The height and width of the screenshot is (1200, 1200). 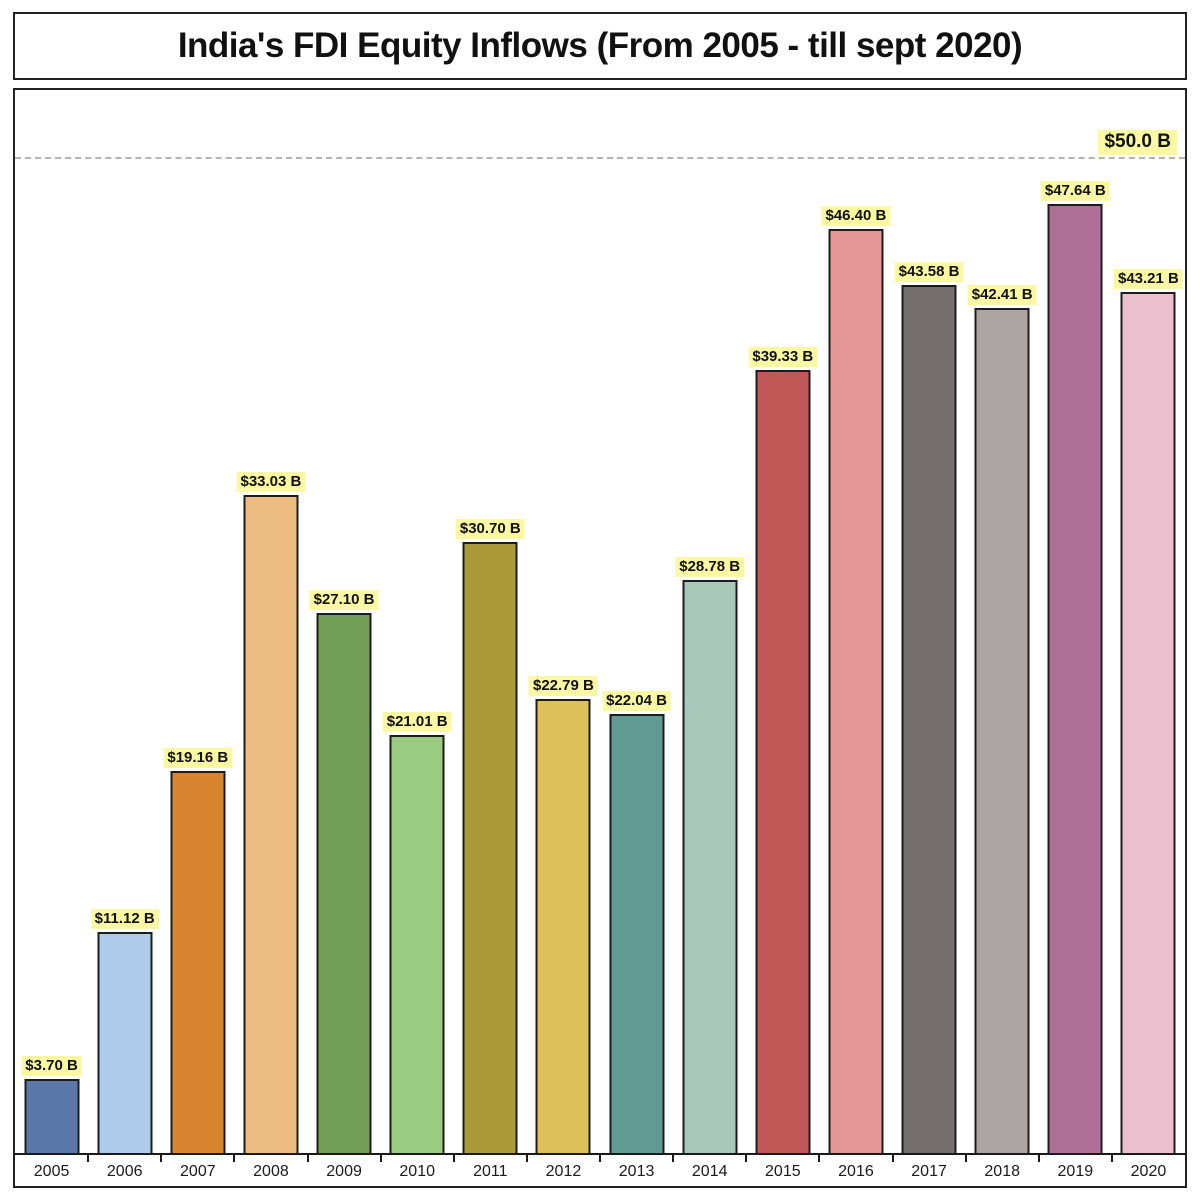 I want to click on bar-2017, so click(x=929, y=718).